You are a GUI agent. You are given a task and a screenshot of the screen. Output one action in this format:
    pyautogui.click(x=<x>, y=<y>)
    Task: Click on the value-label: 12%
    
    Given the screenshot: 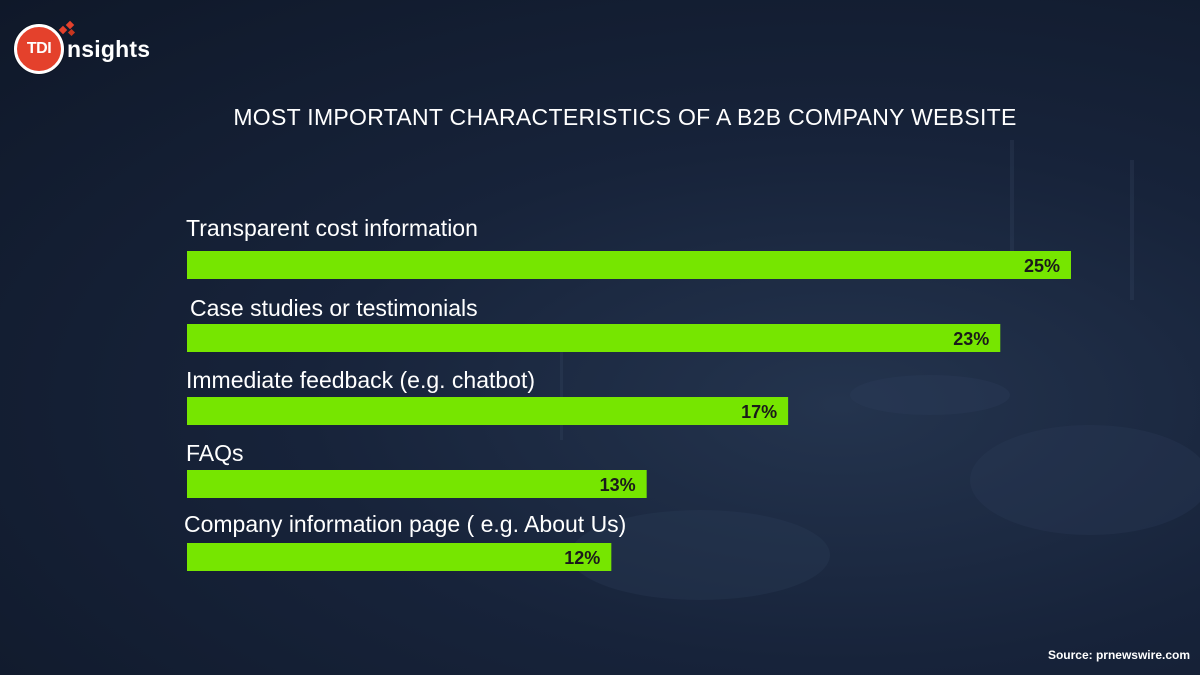 What is the action you would take?
    pyautogui.click(x=582, y=558)
    